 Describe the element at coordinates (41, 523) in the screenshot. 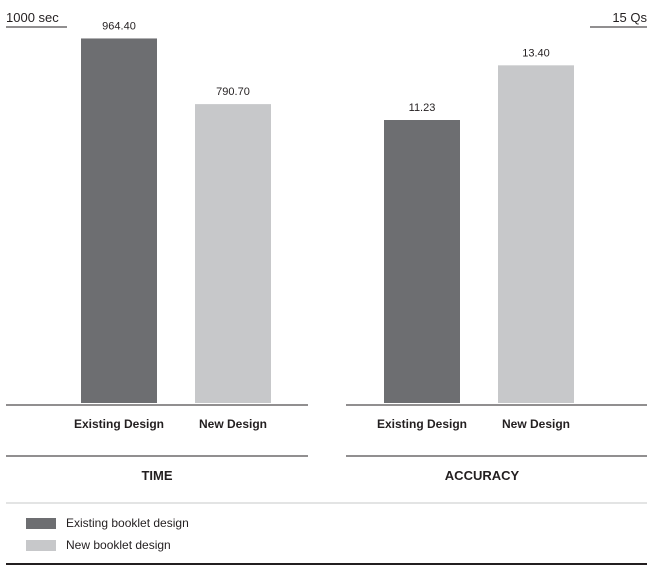

I see `legend-swatch-existing` at that location.